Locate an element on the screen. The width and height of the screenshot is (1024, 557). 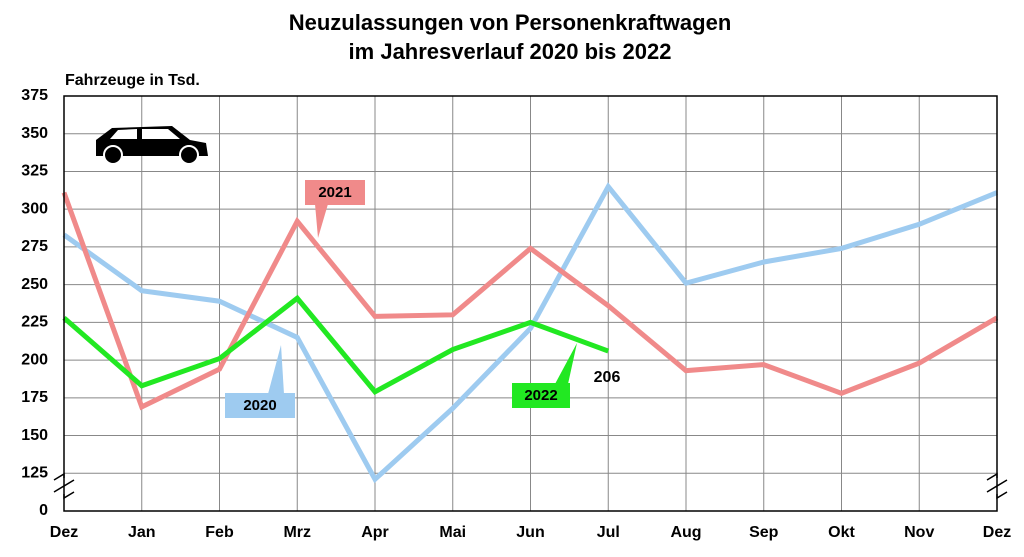
y-tick-label: 275 is located at coordinates (34, 246).